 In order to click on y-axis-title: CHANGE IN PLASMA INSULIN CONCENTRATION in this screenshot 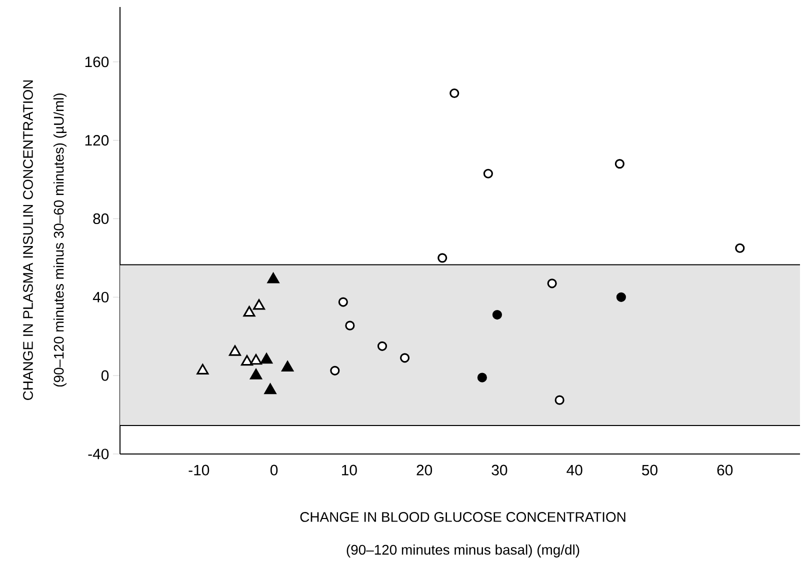, I will do `click(28, 240)`.